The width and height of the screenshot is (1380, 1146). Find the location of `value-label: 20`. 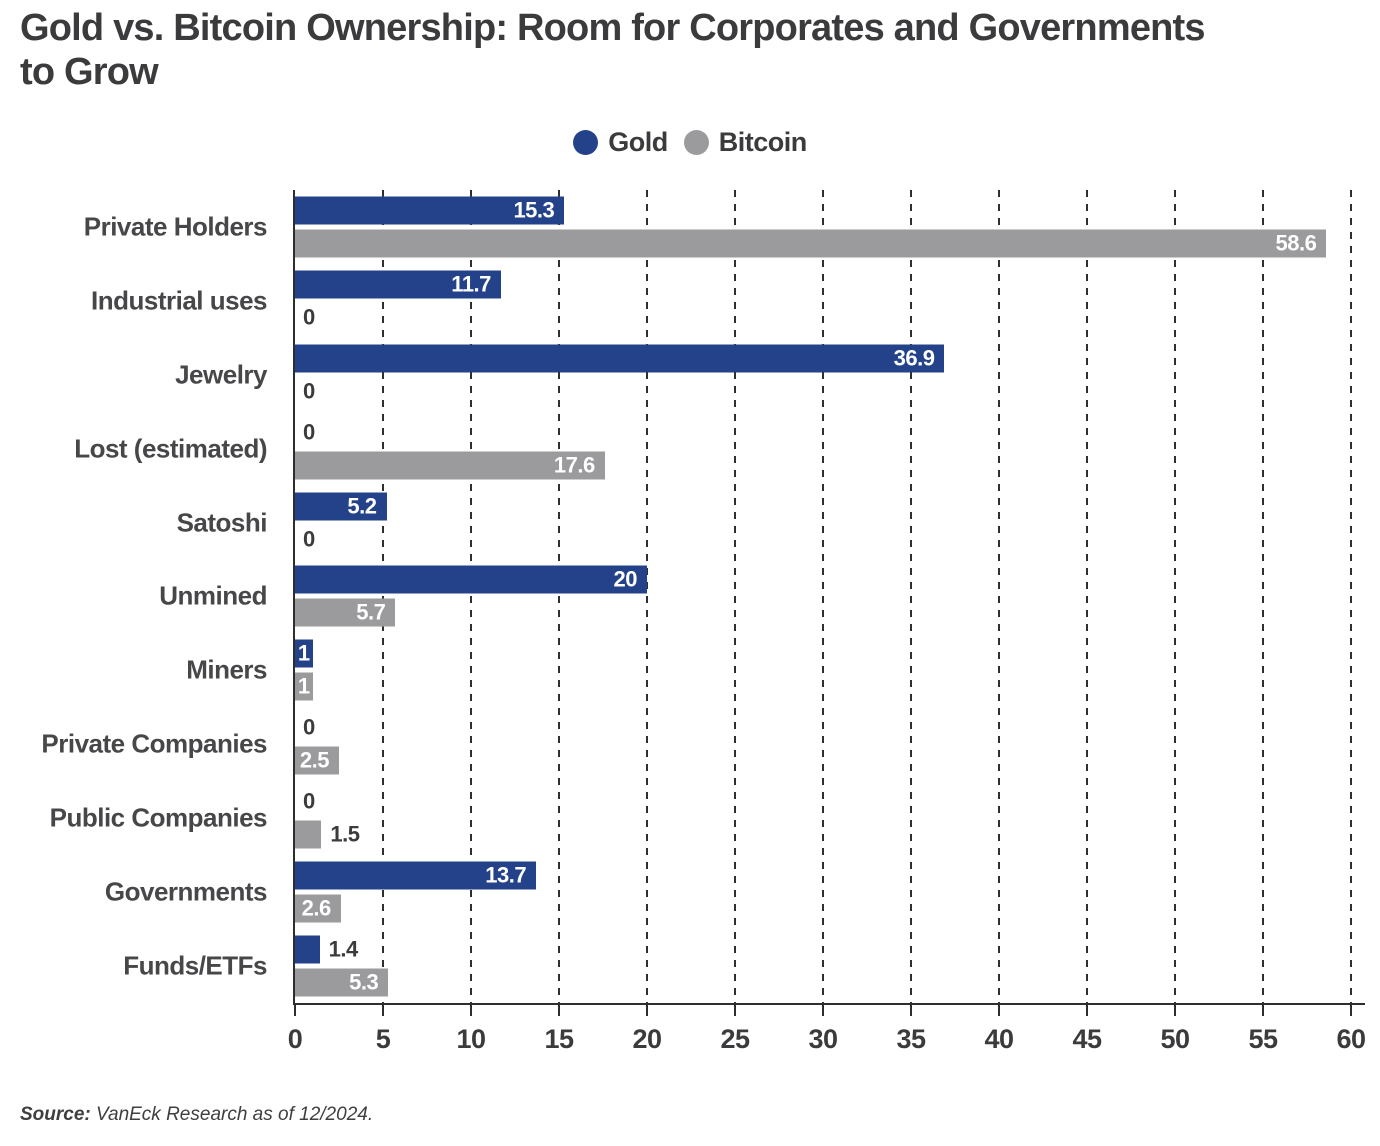

value-label: 20 is located at coordinates (625, 579).